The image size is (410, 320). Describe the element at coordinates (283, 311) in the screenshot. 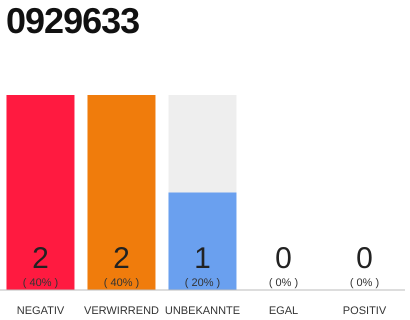

I see `x-tick-label: EGAL` at that location.